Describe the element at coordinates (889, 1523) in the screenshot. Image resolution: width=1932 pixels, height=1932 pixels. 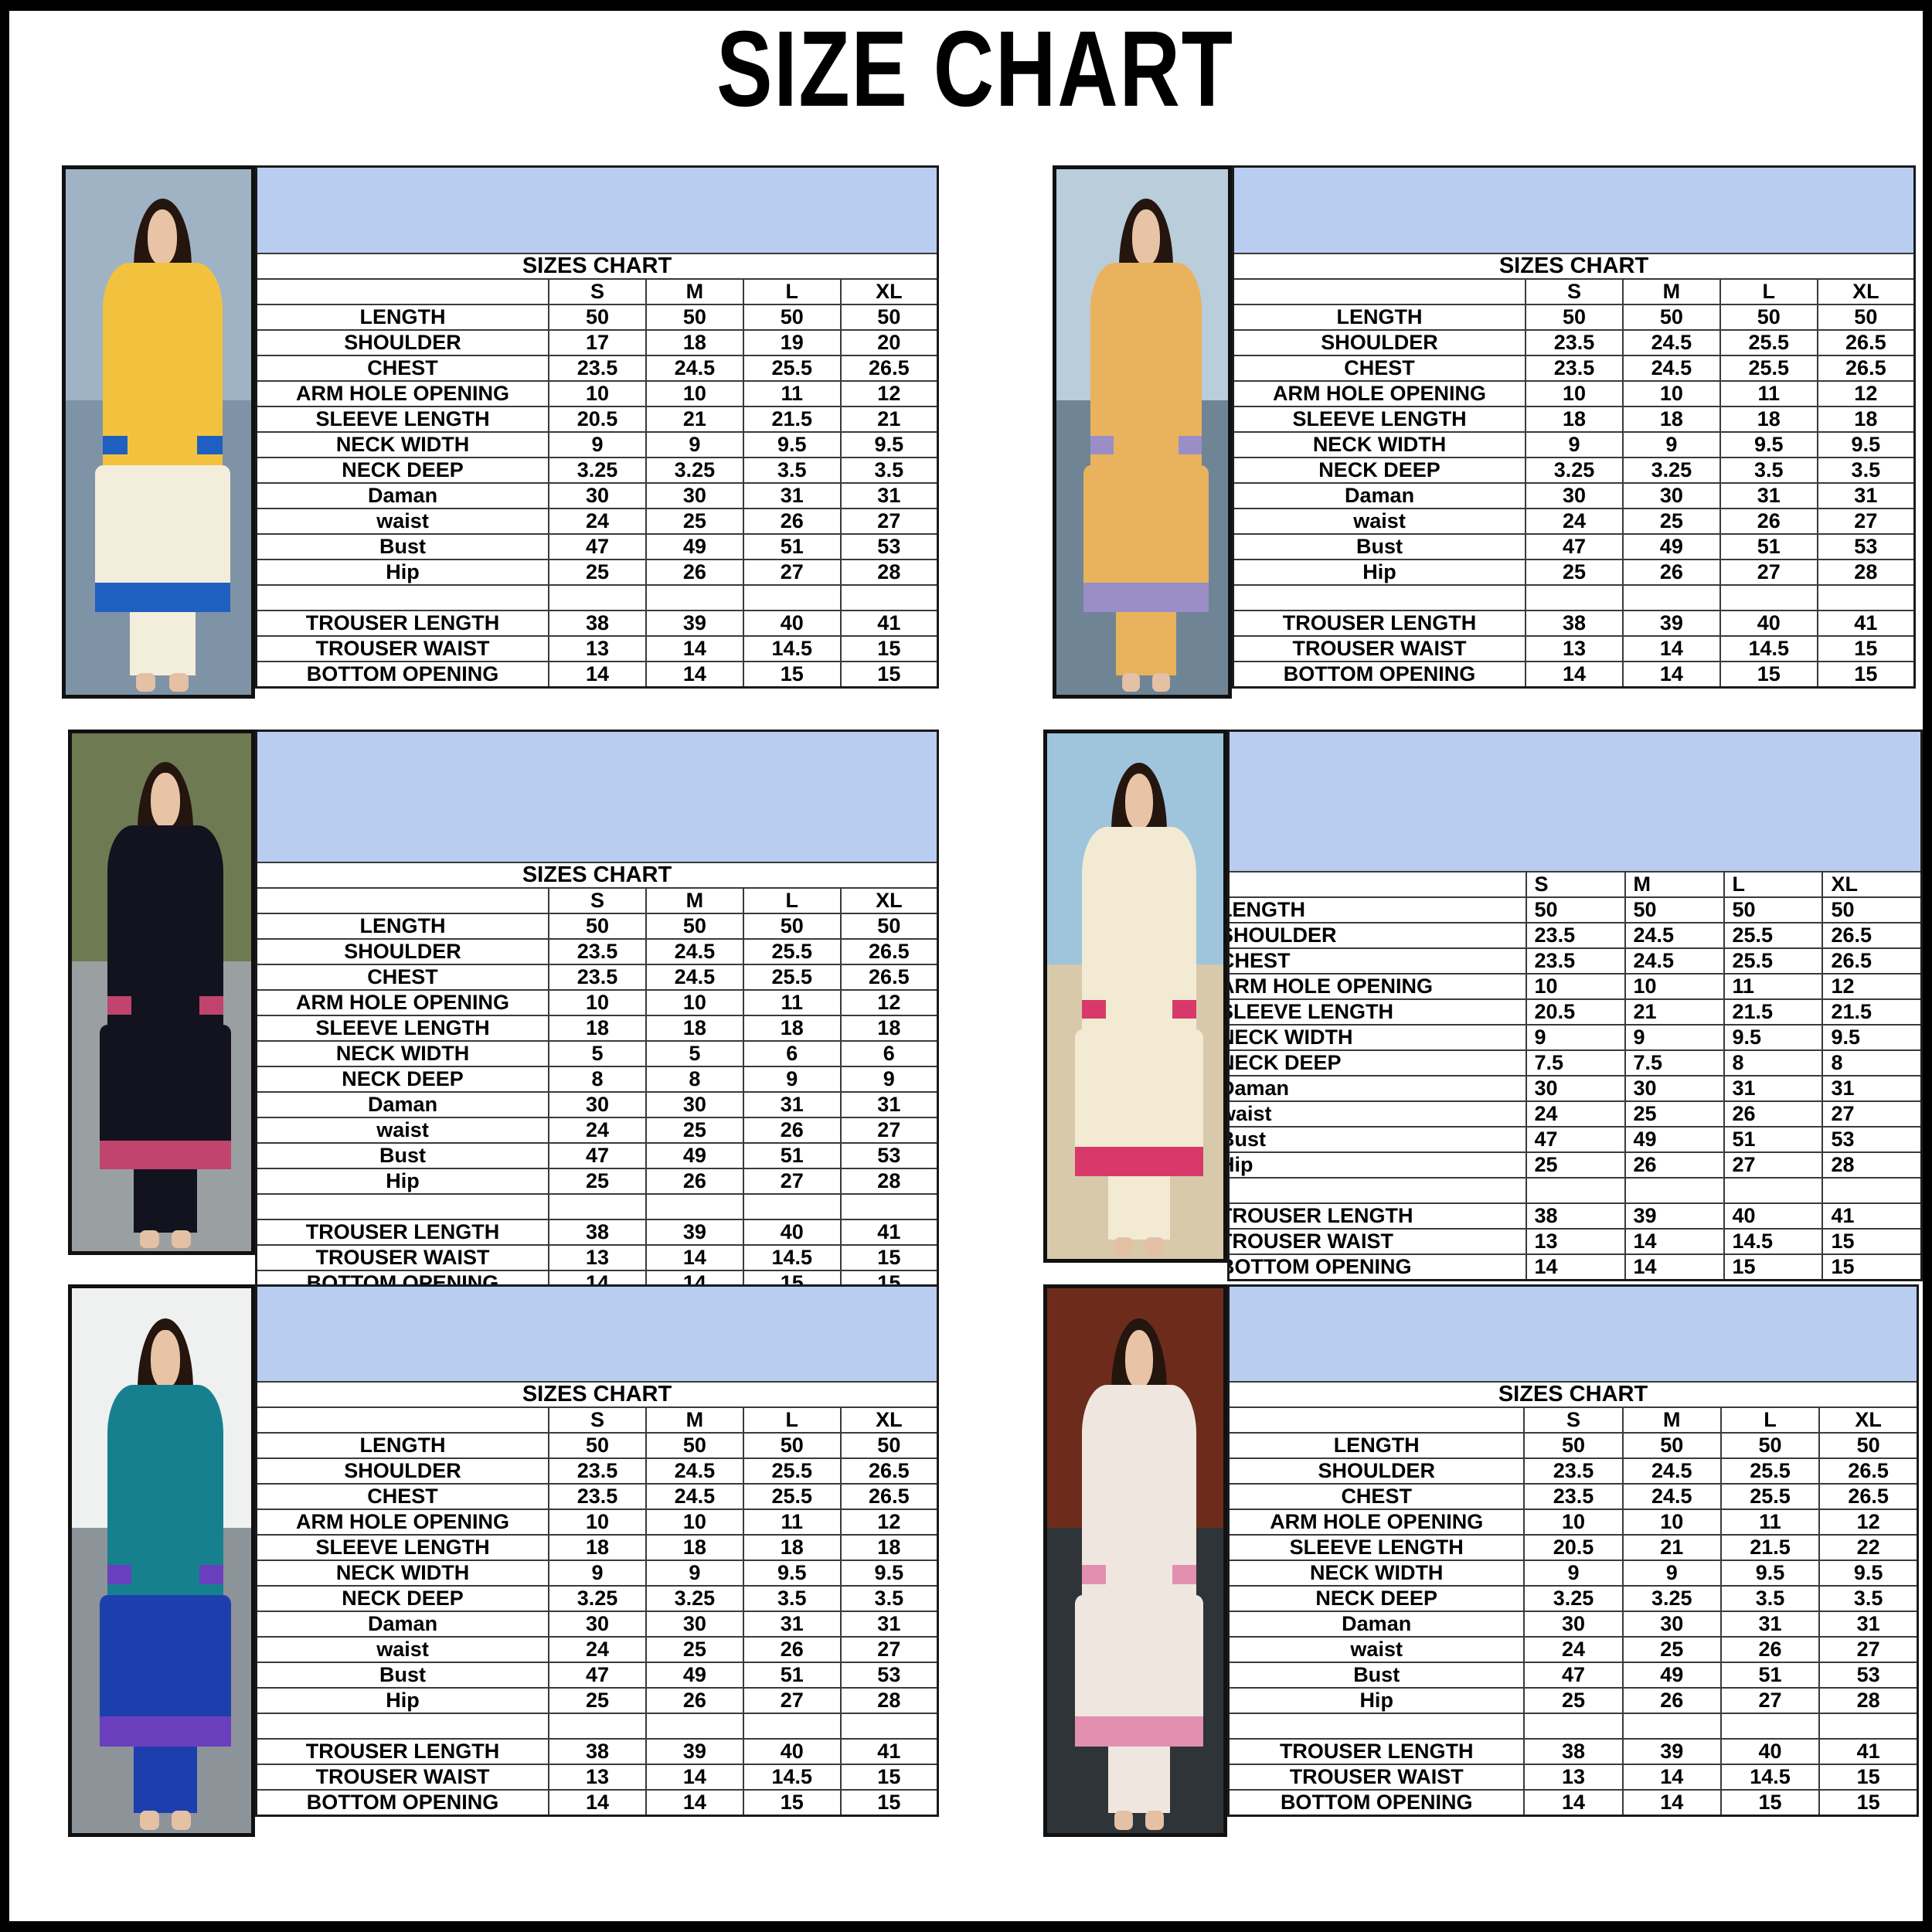
I see `cell-xl: 12` at that location.